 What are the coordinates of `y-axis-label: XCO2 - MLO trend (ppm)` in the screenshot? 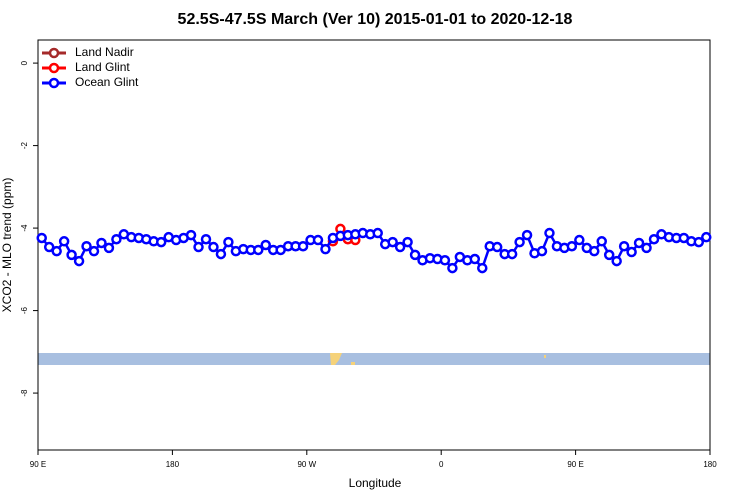 It's located at (7, 245).